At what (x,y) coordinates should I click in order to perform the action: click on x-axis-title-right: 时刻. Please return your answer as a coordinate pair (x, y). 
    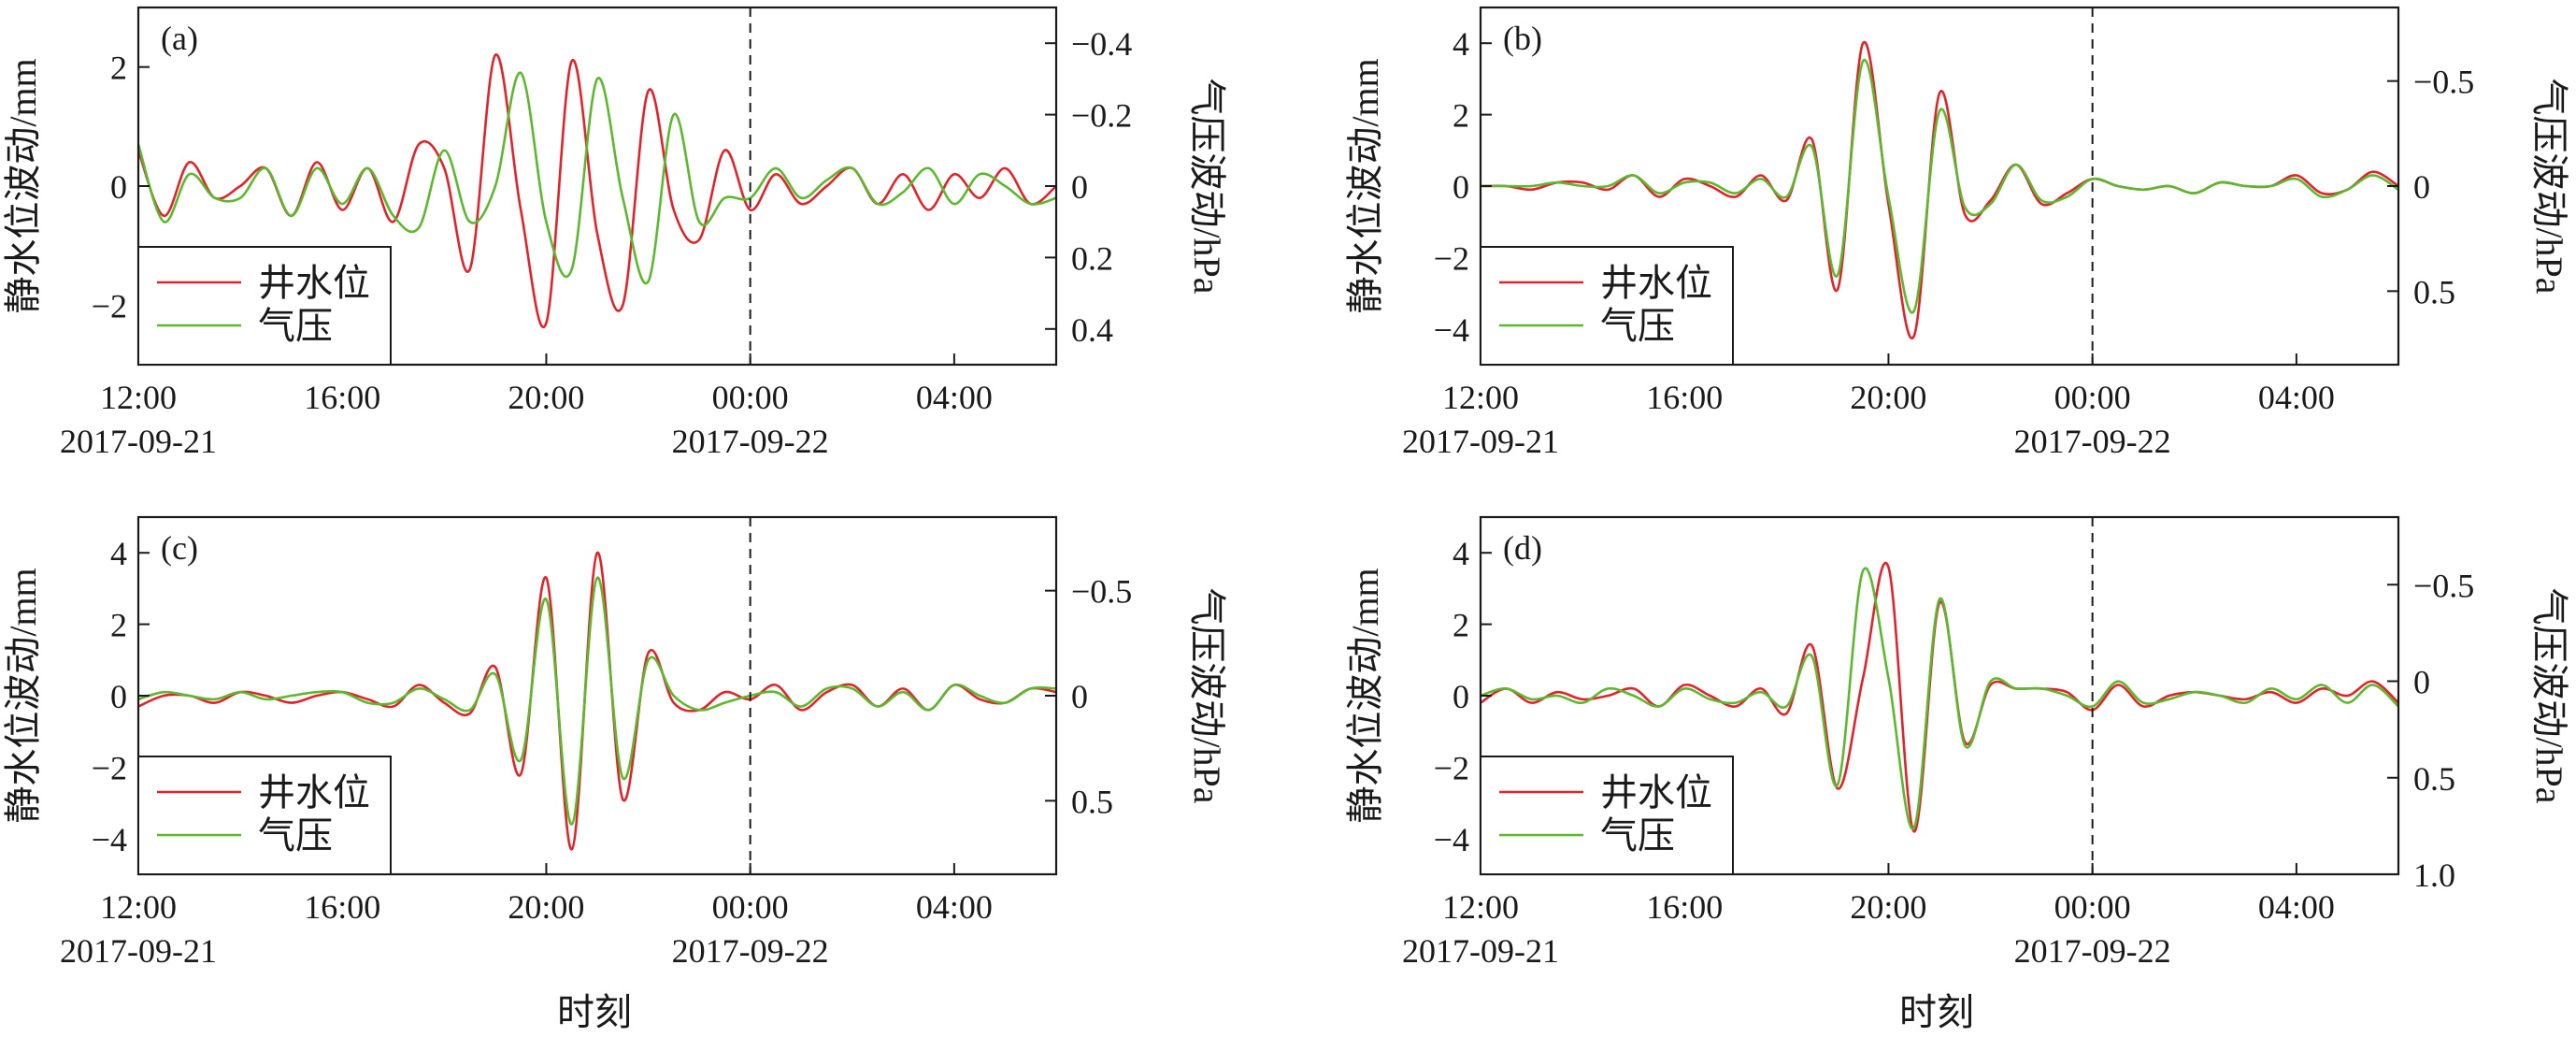
    Looking at the image, I should click on (1936, 1012).